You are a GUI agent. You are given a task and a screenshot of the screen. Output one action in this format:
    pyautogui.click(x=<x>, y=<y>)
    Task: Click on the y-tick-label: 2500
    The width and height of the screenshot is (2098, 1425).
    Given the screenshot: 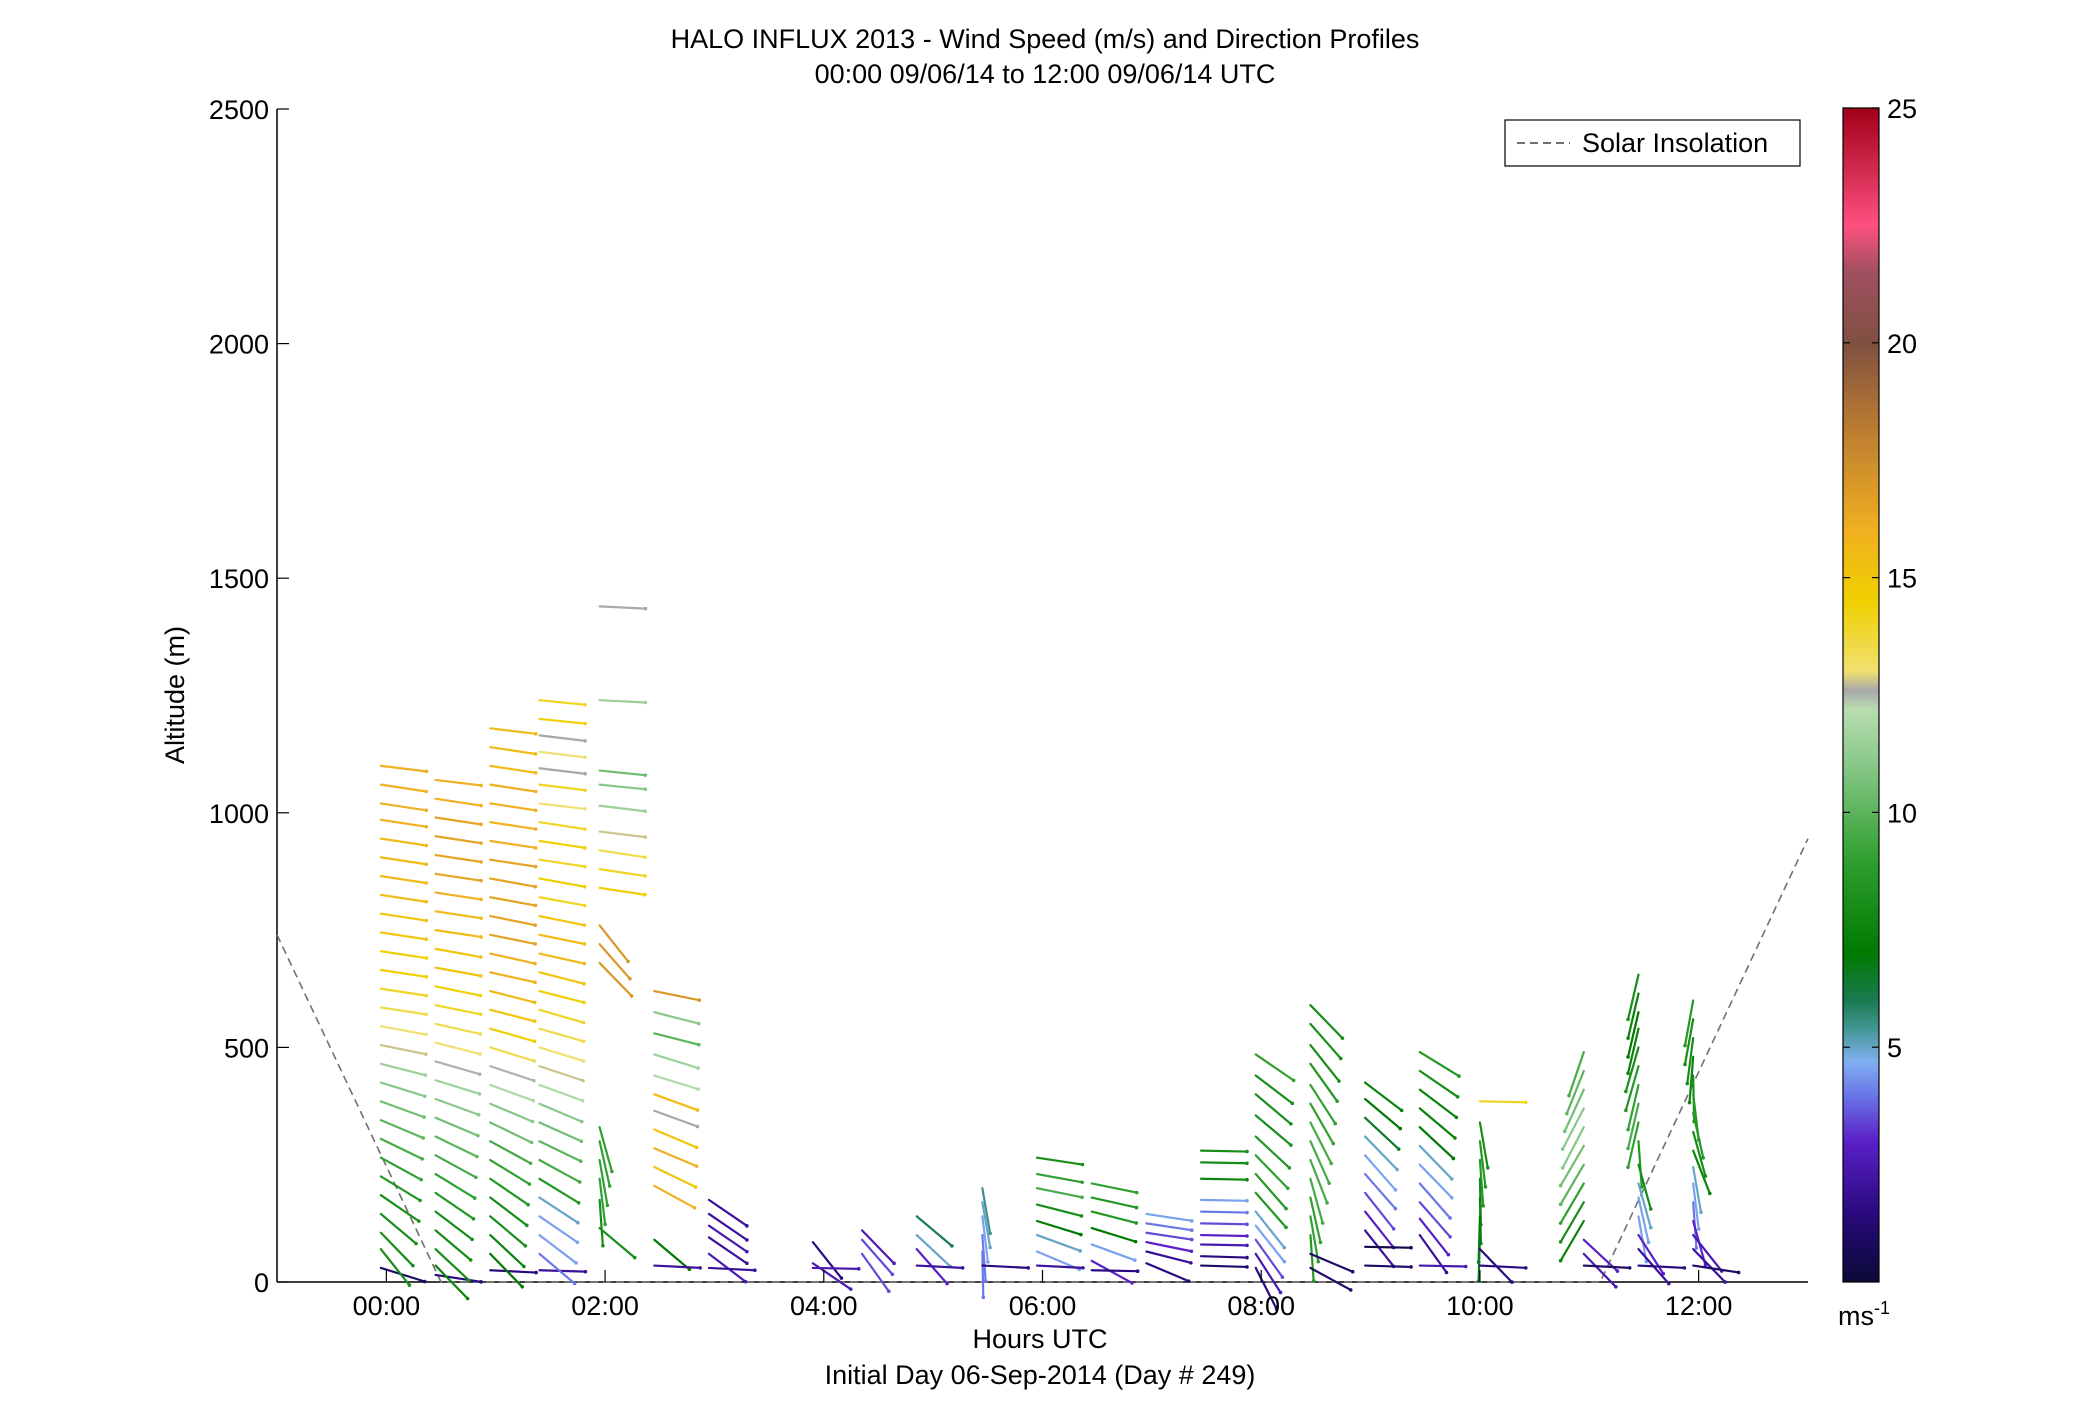 What is the action you would take?
    pyautogui.click(x=239, y=110)
    